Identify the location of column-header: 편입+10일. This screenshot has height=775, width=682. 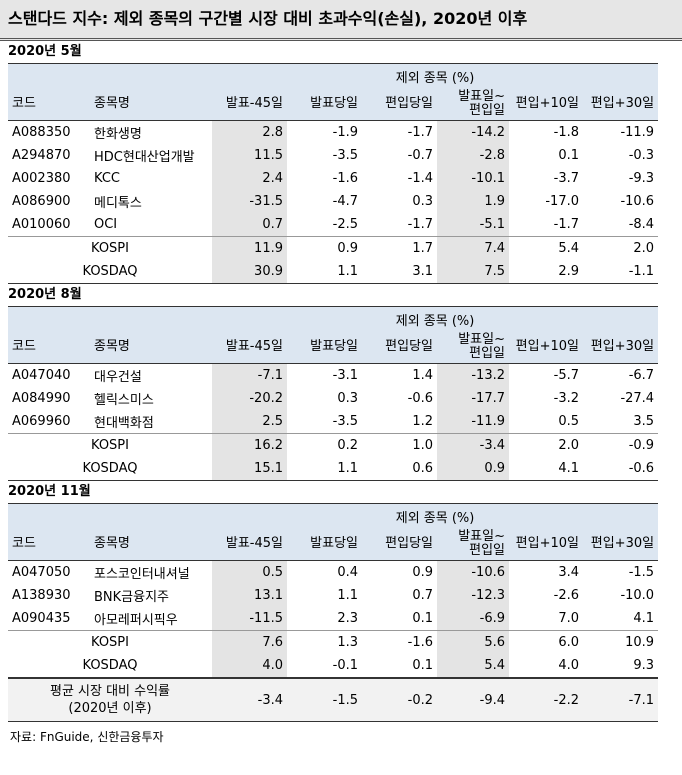
(546, 544).